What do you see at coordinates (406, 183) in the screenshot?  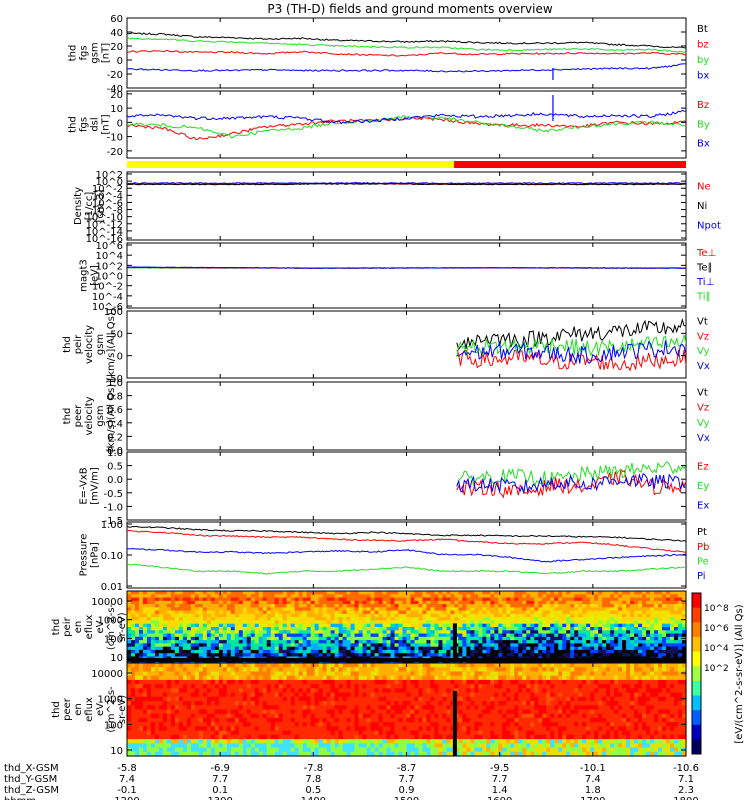 I see `series-line-npot` at bounding box center [406, 183].